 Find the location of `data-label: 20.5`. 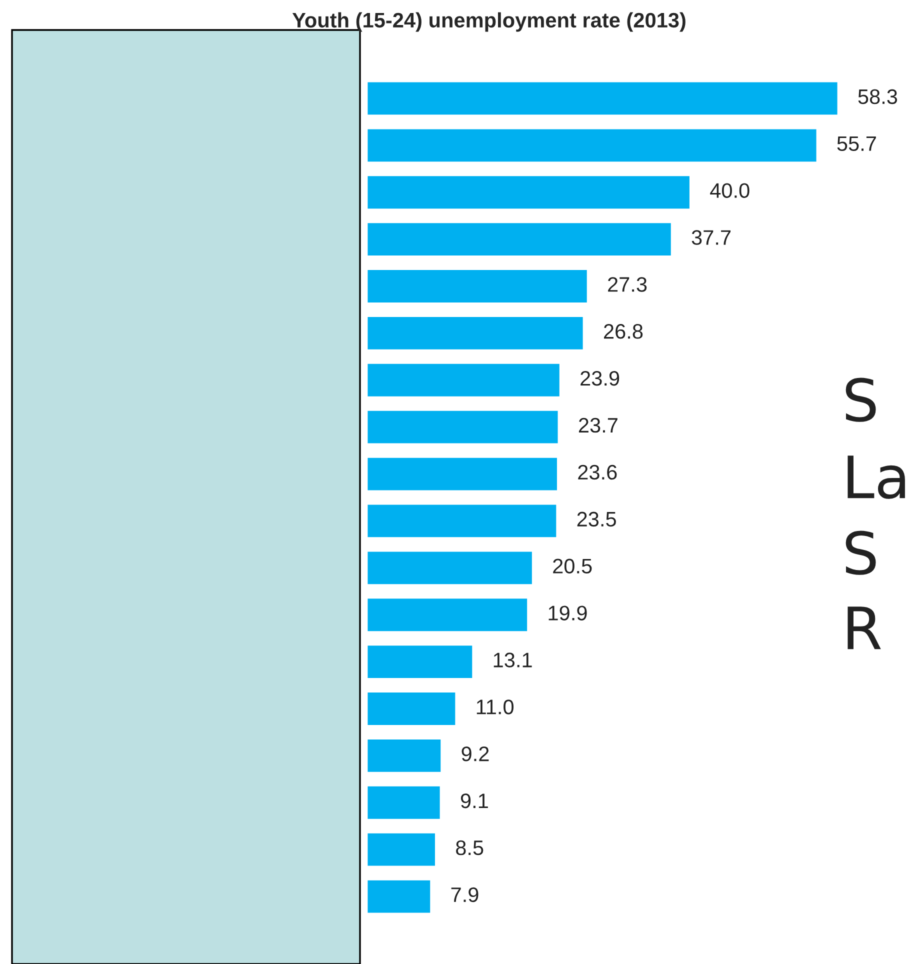

data-label: 20.5 is located at coordinates (572, 566).